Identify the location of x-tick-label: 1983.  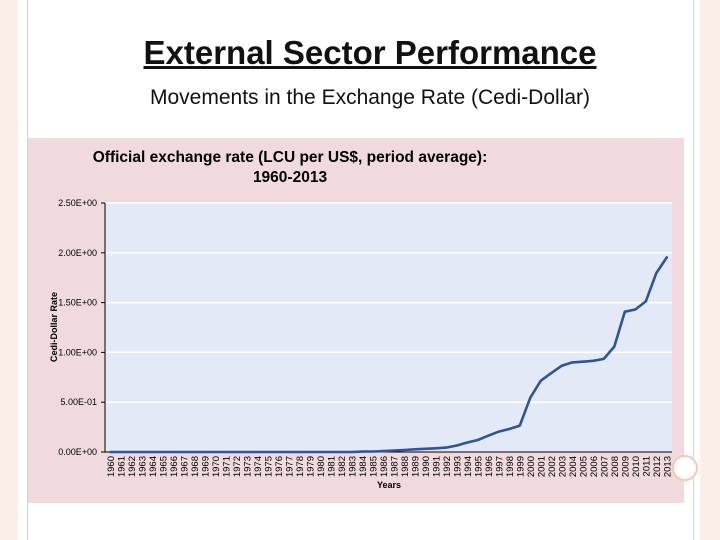
(352, 466).